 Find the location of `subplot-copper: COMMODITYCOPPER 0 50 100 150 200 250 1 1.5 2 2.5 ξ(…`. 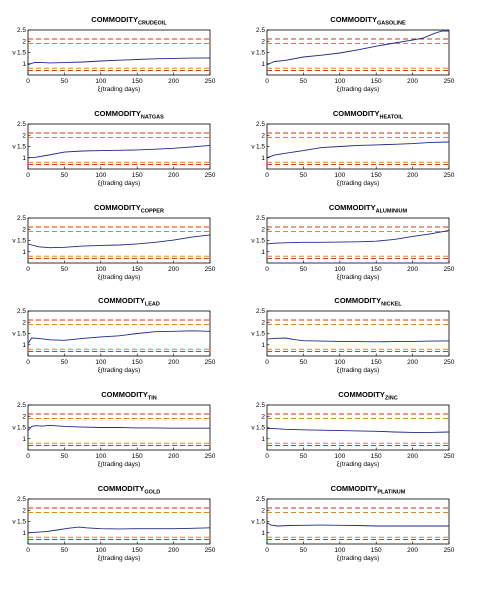

subplot-copper: COMMODITYCOPPER 0 50 100 150 200 250 1 1.5 2 2.5 ξ(… is located at coordinates (113, 242).